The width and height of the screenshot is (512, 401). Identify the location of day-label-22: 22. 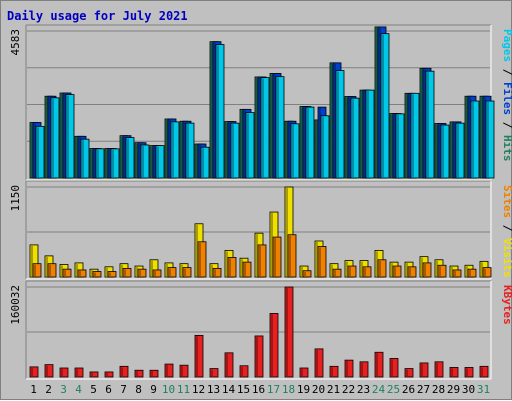
(348, 389).